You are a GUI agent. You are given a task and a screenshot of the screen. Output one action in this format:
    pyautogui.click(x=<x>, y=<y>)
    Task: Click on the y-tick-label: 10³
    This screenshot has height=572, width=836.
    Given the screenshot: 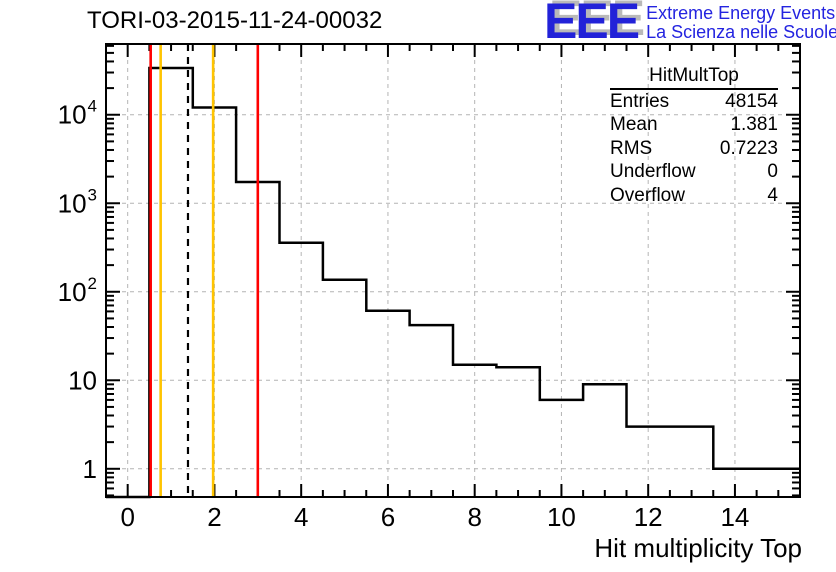 What is the action you would take?
    pyautogui.click(x=77, y=201)
    